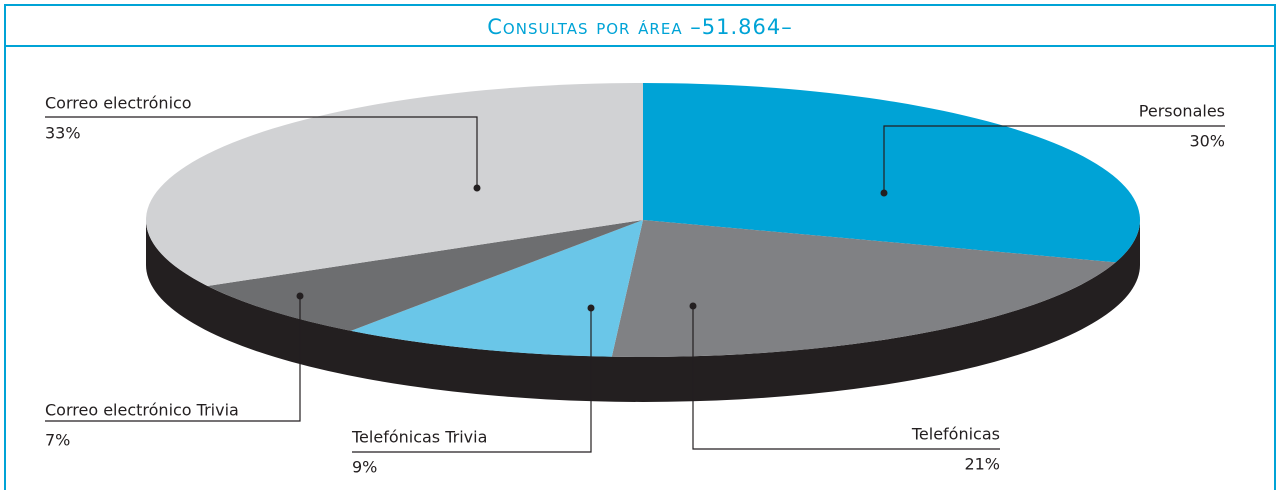  What do you see at coordinates (419, 437) in the screenshot?
I see `slice-label: Telefónicas Trivia` at bounding box center [419, 437].